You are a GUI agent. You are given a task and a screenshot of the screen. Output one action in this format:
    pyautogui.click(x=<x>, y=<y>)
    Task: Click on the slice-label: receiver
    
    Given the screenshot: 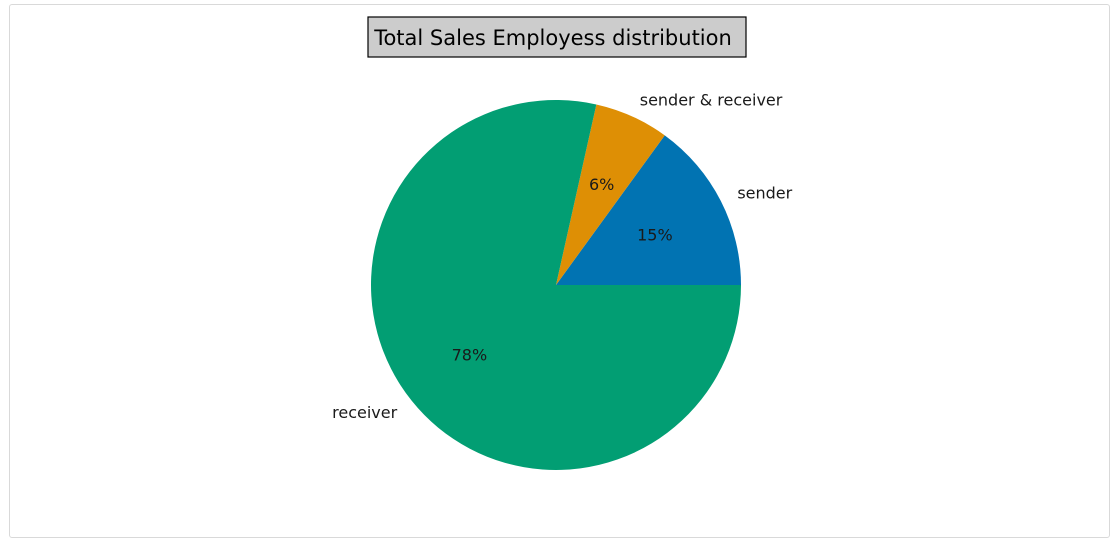 What is the action you would take?
    pyautogui.click(x=364, y=412)
    